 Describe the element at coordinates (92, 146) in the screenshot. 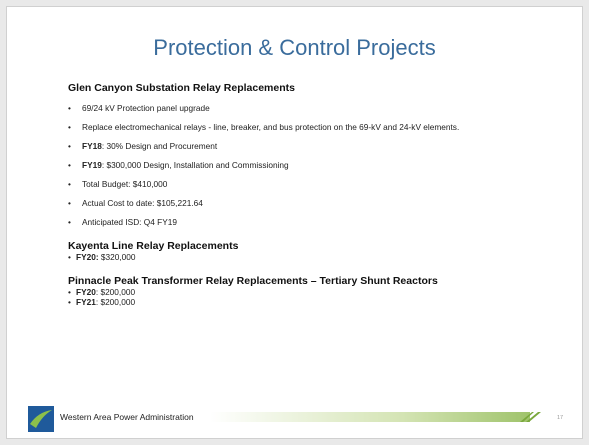

I see `bullet-lead: FY18` at that location.